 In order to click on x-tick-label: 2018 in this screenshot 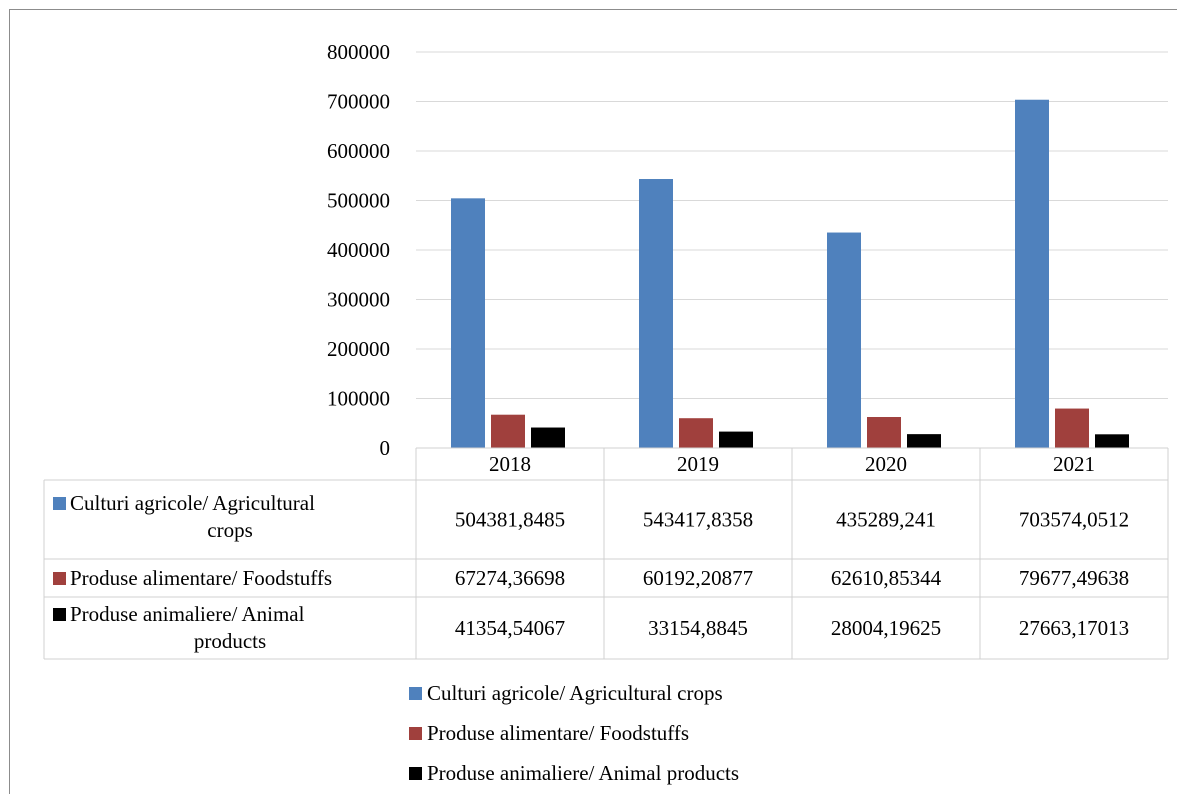, I will do `click(510, 464)`.